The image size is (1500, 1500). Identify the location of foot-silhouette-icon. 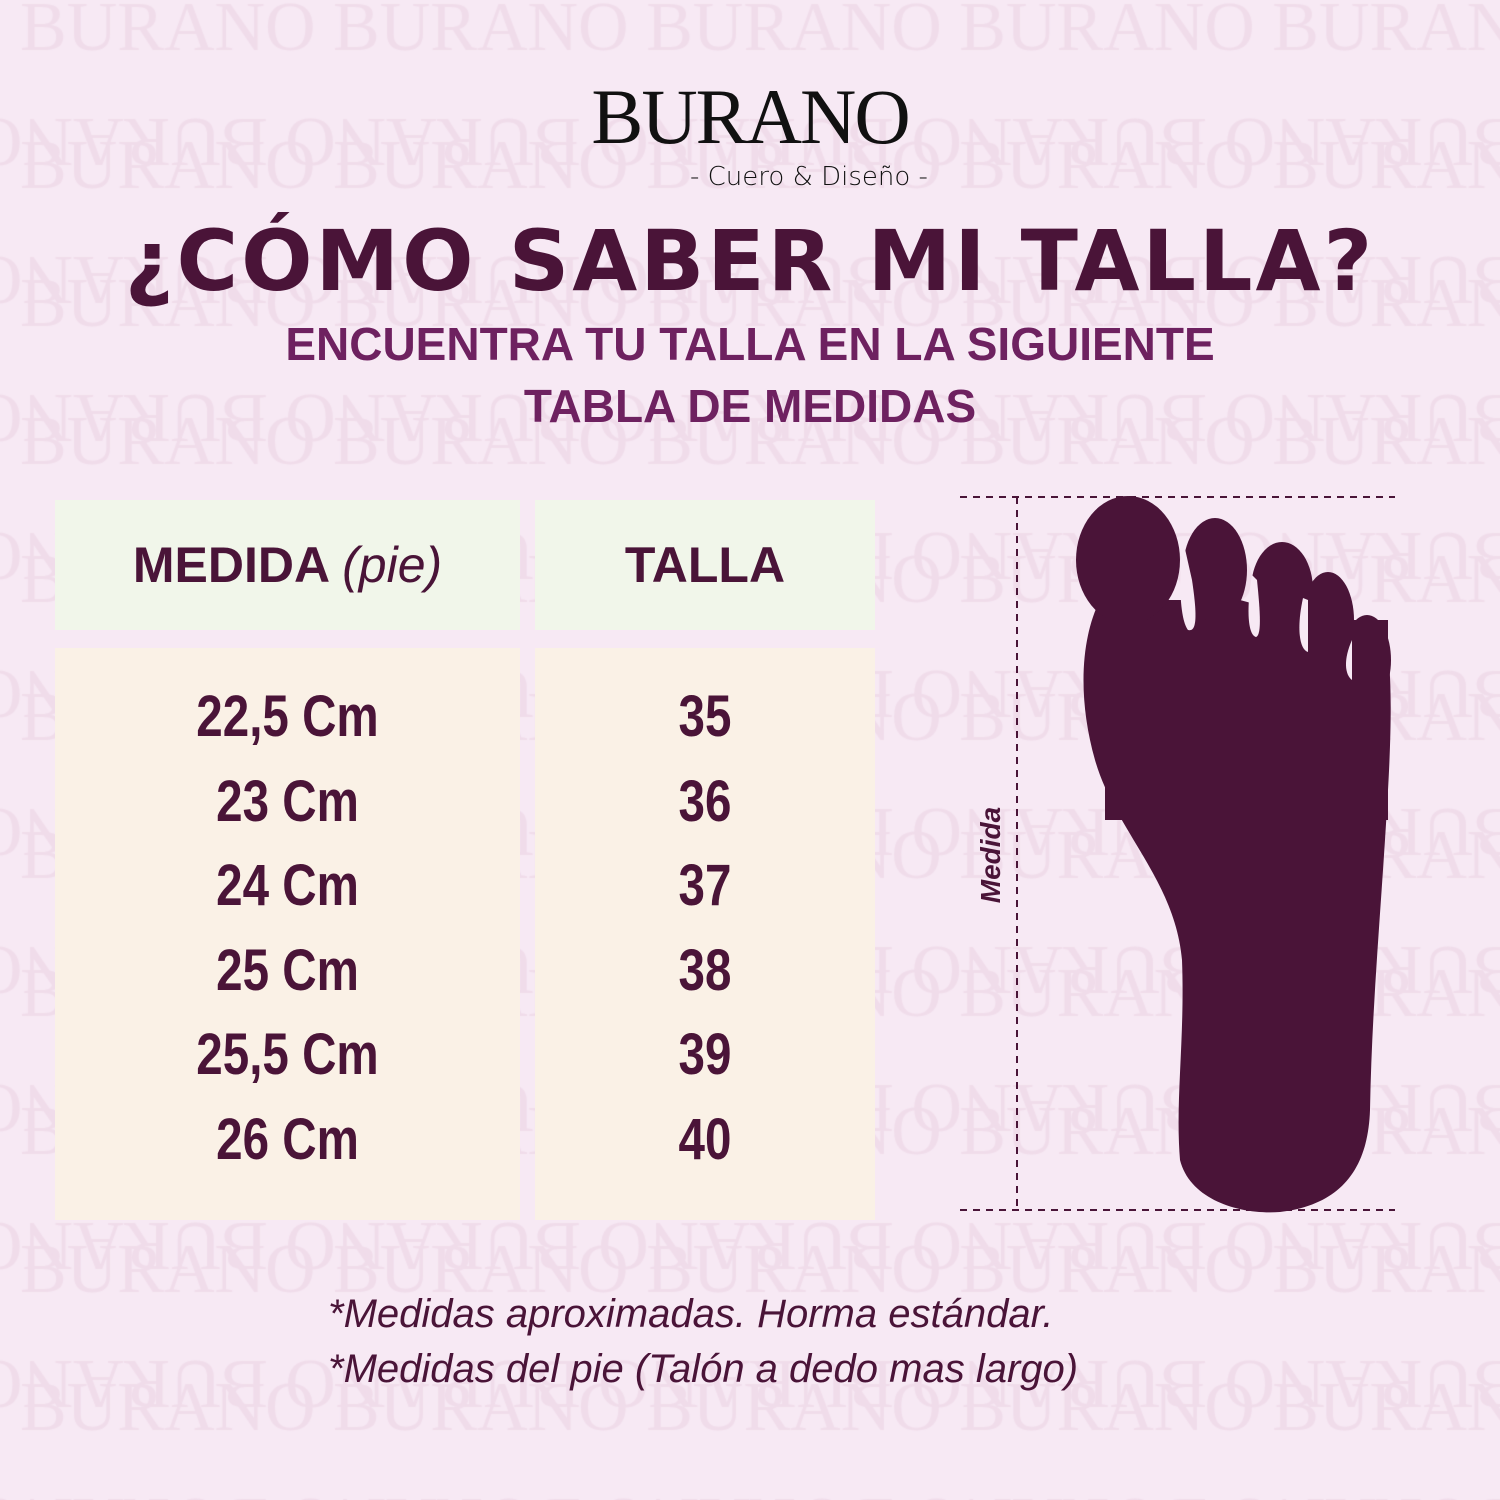
(1233, 854).